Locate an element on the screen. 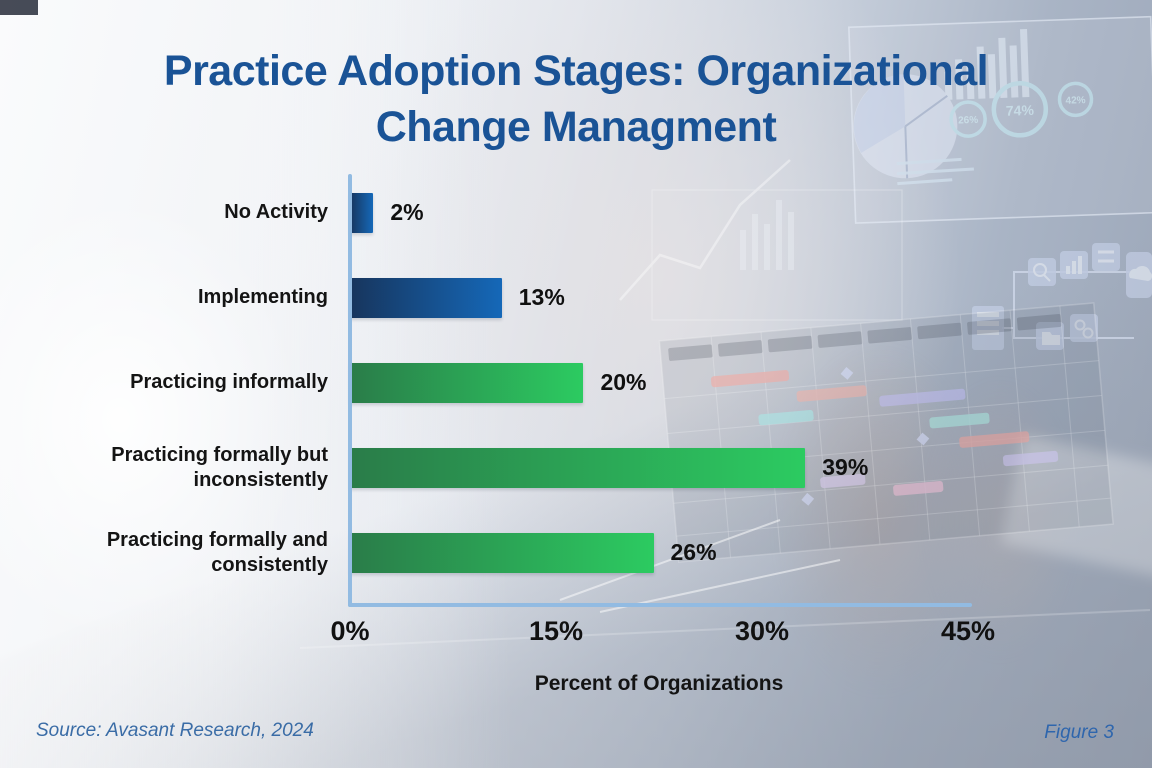  bar-area: 2% is located at coordinates (659, 212).